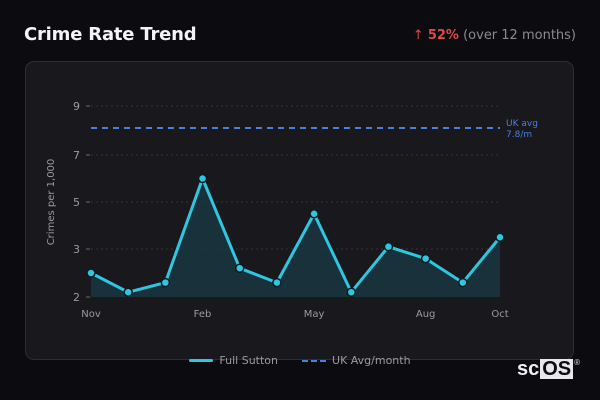 The height and width of the screenshot is (400, 600). What do you see at coordinates (249, 360) in the screenshot?
I see `legend-label: Full Sutton` at bounding box center [249, 360].